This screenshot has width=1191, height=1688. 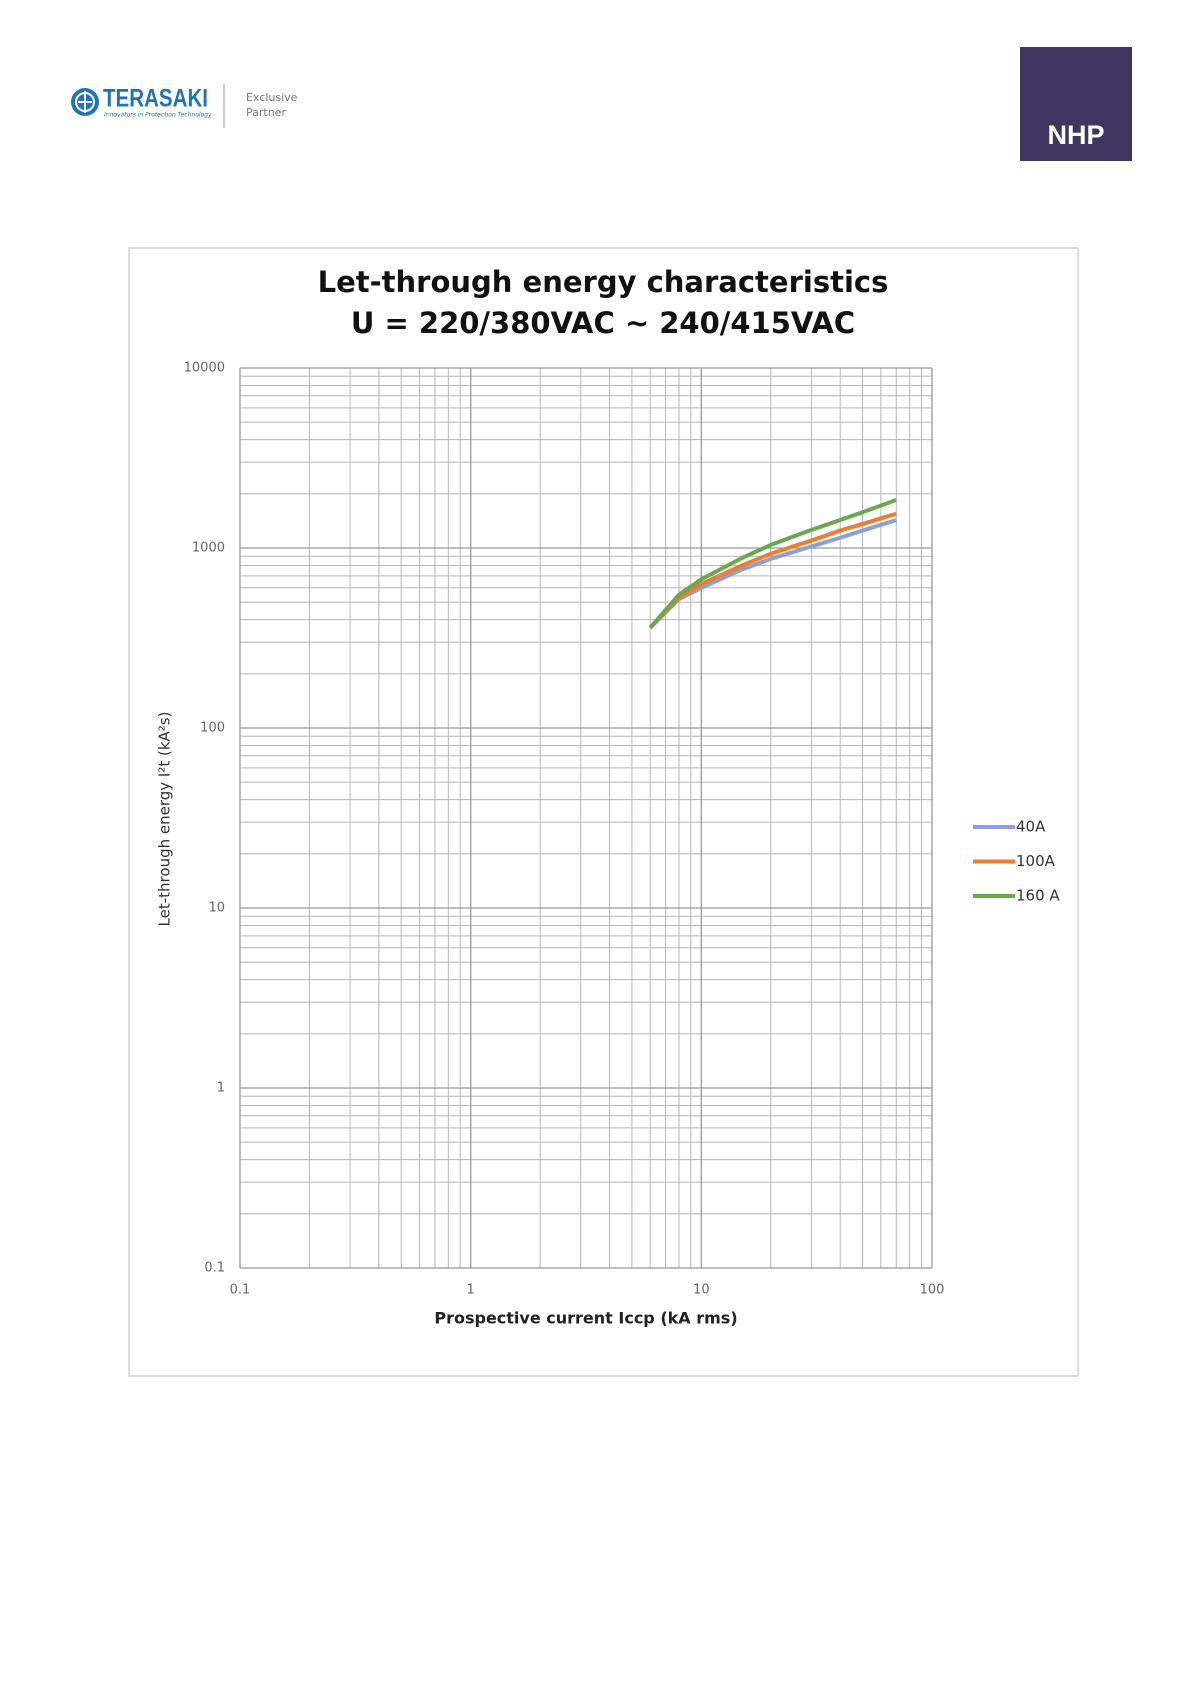 I want to click on x-tick-label: 1, so click(x=471, y=1290).